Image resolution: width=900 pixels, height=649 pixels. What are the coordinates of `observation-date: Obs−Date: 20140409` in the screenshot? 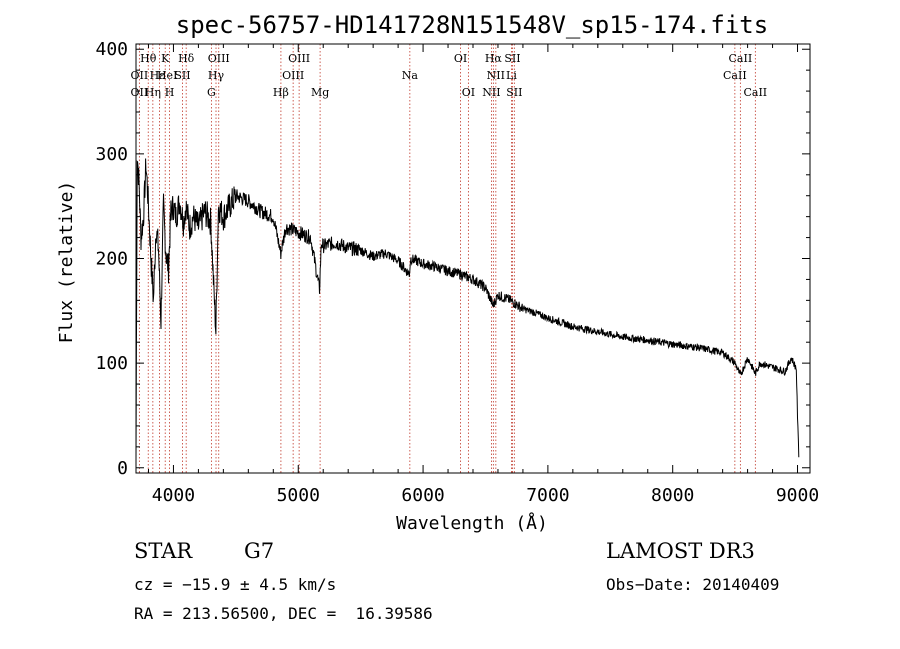 It's located at (693, 584).